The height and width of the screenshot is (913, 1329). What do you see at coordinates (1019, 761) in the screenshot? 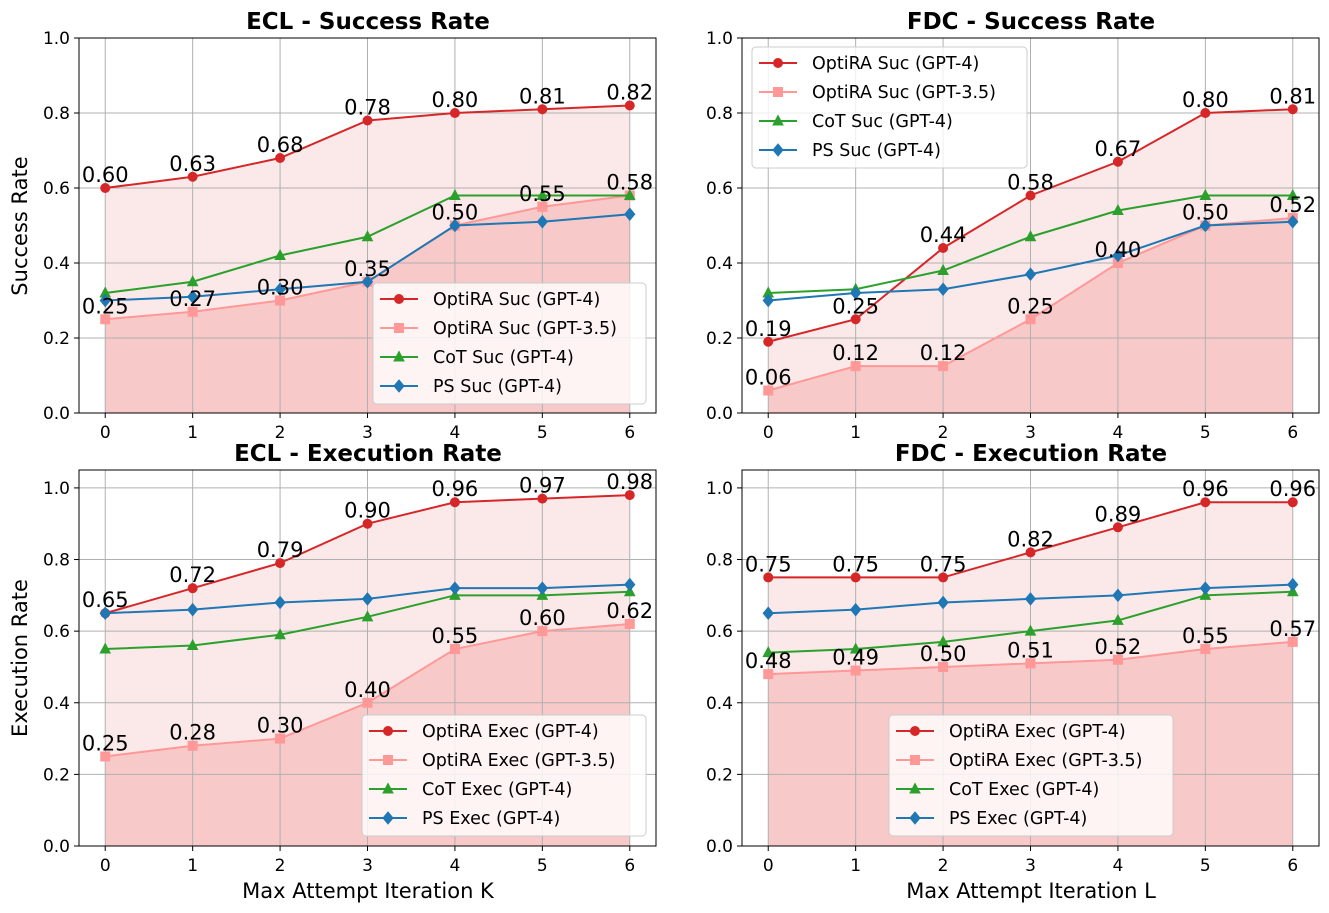
I see `legend-item: OptiRA Exec (GPT-3.5)` at bounding box center [1019, 761].